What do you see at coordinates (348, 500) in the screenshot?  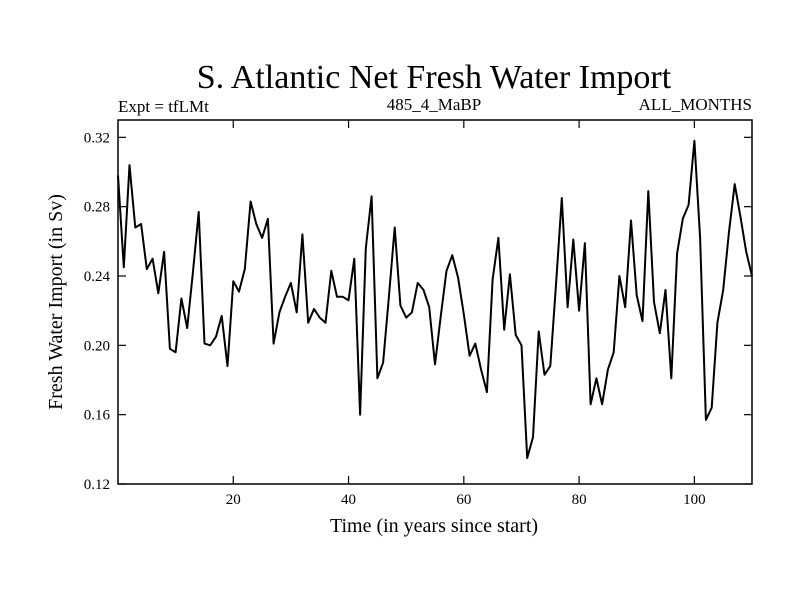 I see `x-tick-label: 40` at bounding box center [348, 500].